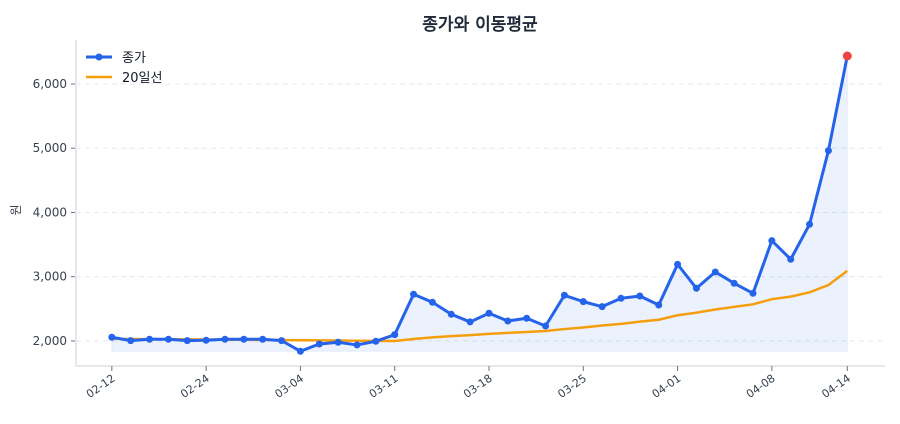 The width and height of the screenshot is (900, 424). I want to click on x-tick-label: 03-18, so click(478, 386).